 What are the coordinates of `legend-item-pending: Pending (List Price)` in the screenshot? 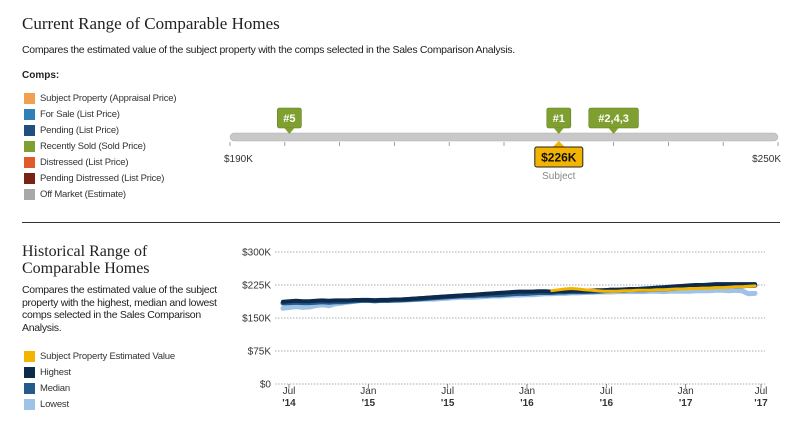 It's located at (100, 130).